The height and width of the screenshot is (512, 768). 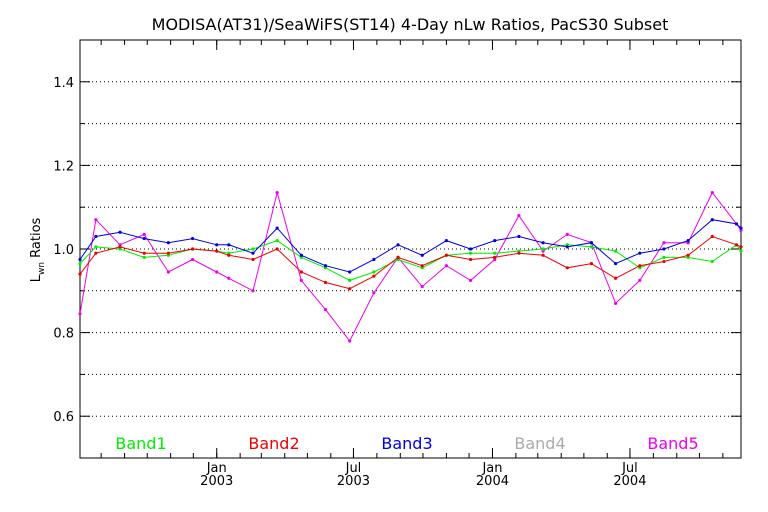 What do you see at coordinates (42, 268) in the screenshot?
I see `y-axis-label-sub: wn` at bounding box center [42, 268].